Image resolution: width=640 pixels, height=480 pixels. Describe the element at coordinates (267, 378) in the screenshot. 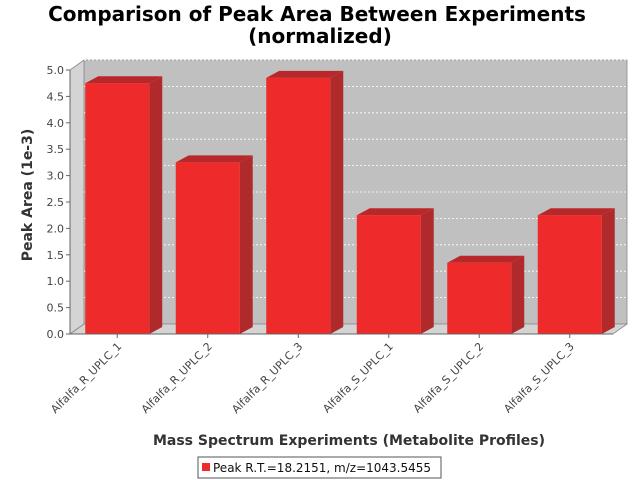

I see `x-tick-label: Alfalfa_R_UPLC_3` at that location.